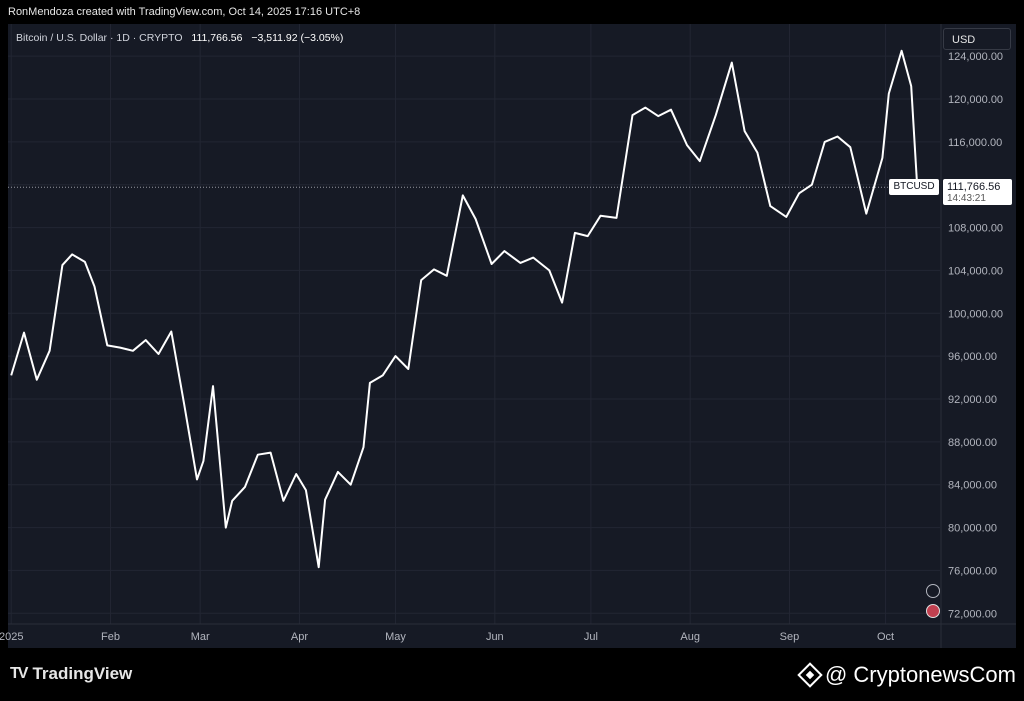  Describe the element at coordinates (975, 314) in the screenshot. I see `y-tick-label: 100,000.00` at that location.